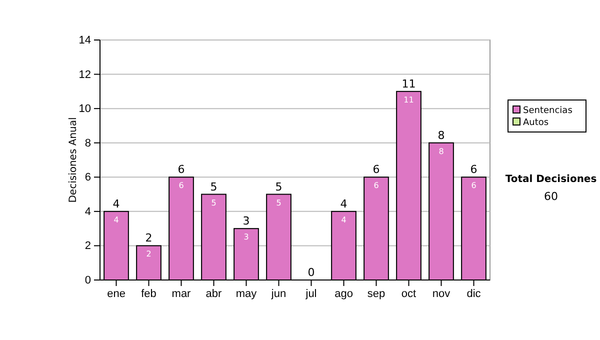  What do you see at coordinates (246, 221) in the screenshot?
I see `total-label: 3` at bounding box center [246, 221].